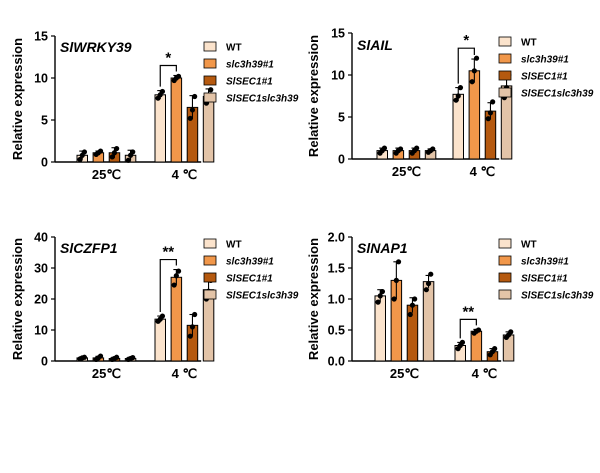 The image size is (600, 473). What do you see at coordinates (428, 321) in the screenshot?
I see `bar-slsec1slc3h39` at bounding box center [428, 321].